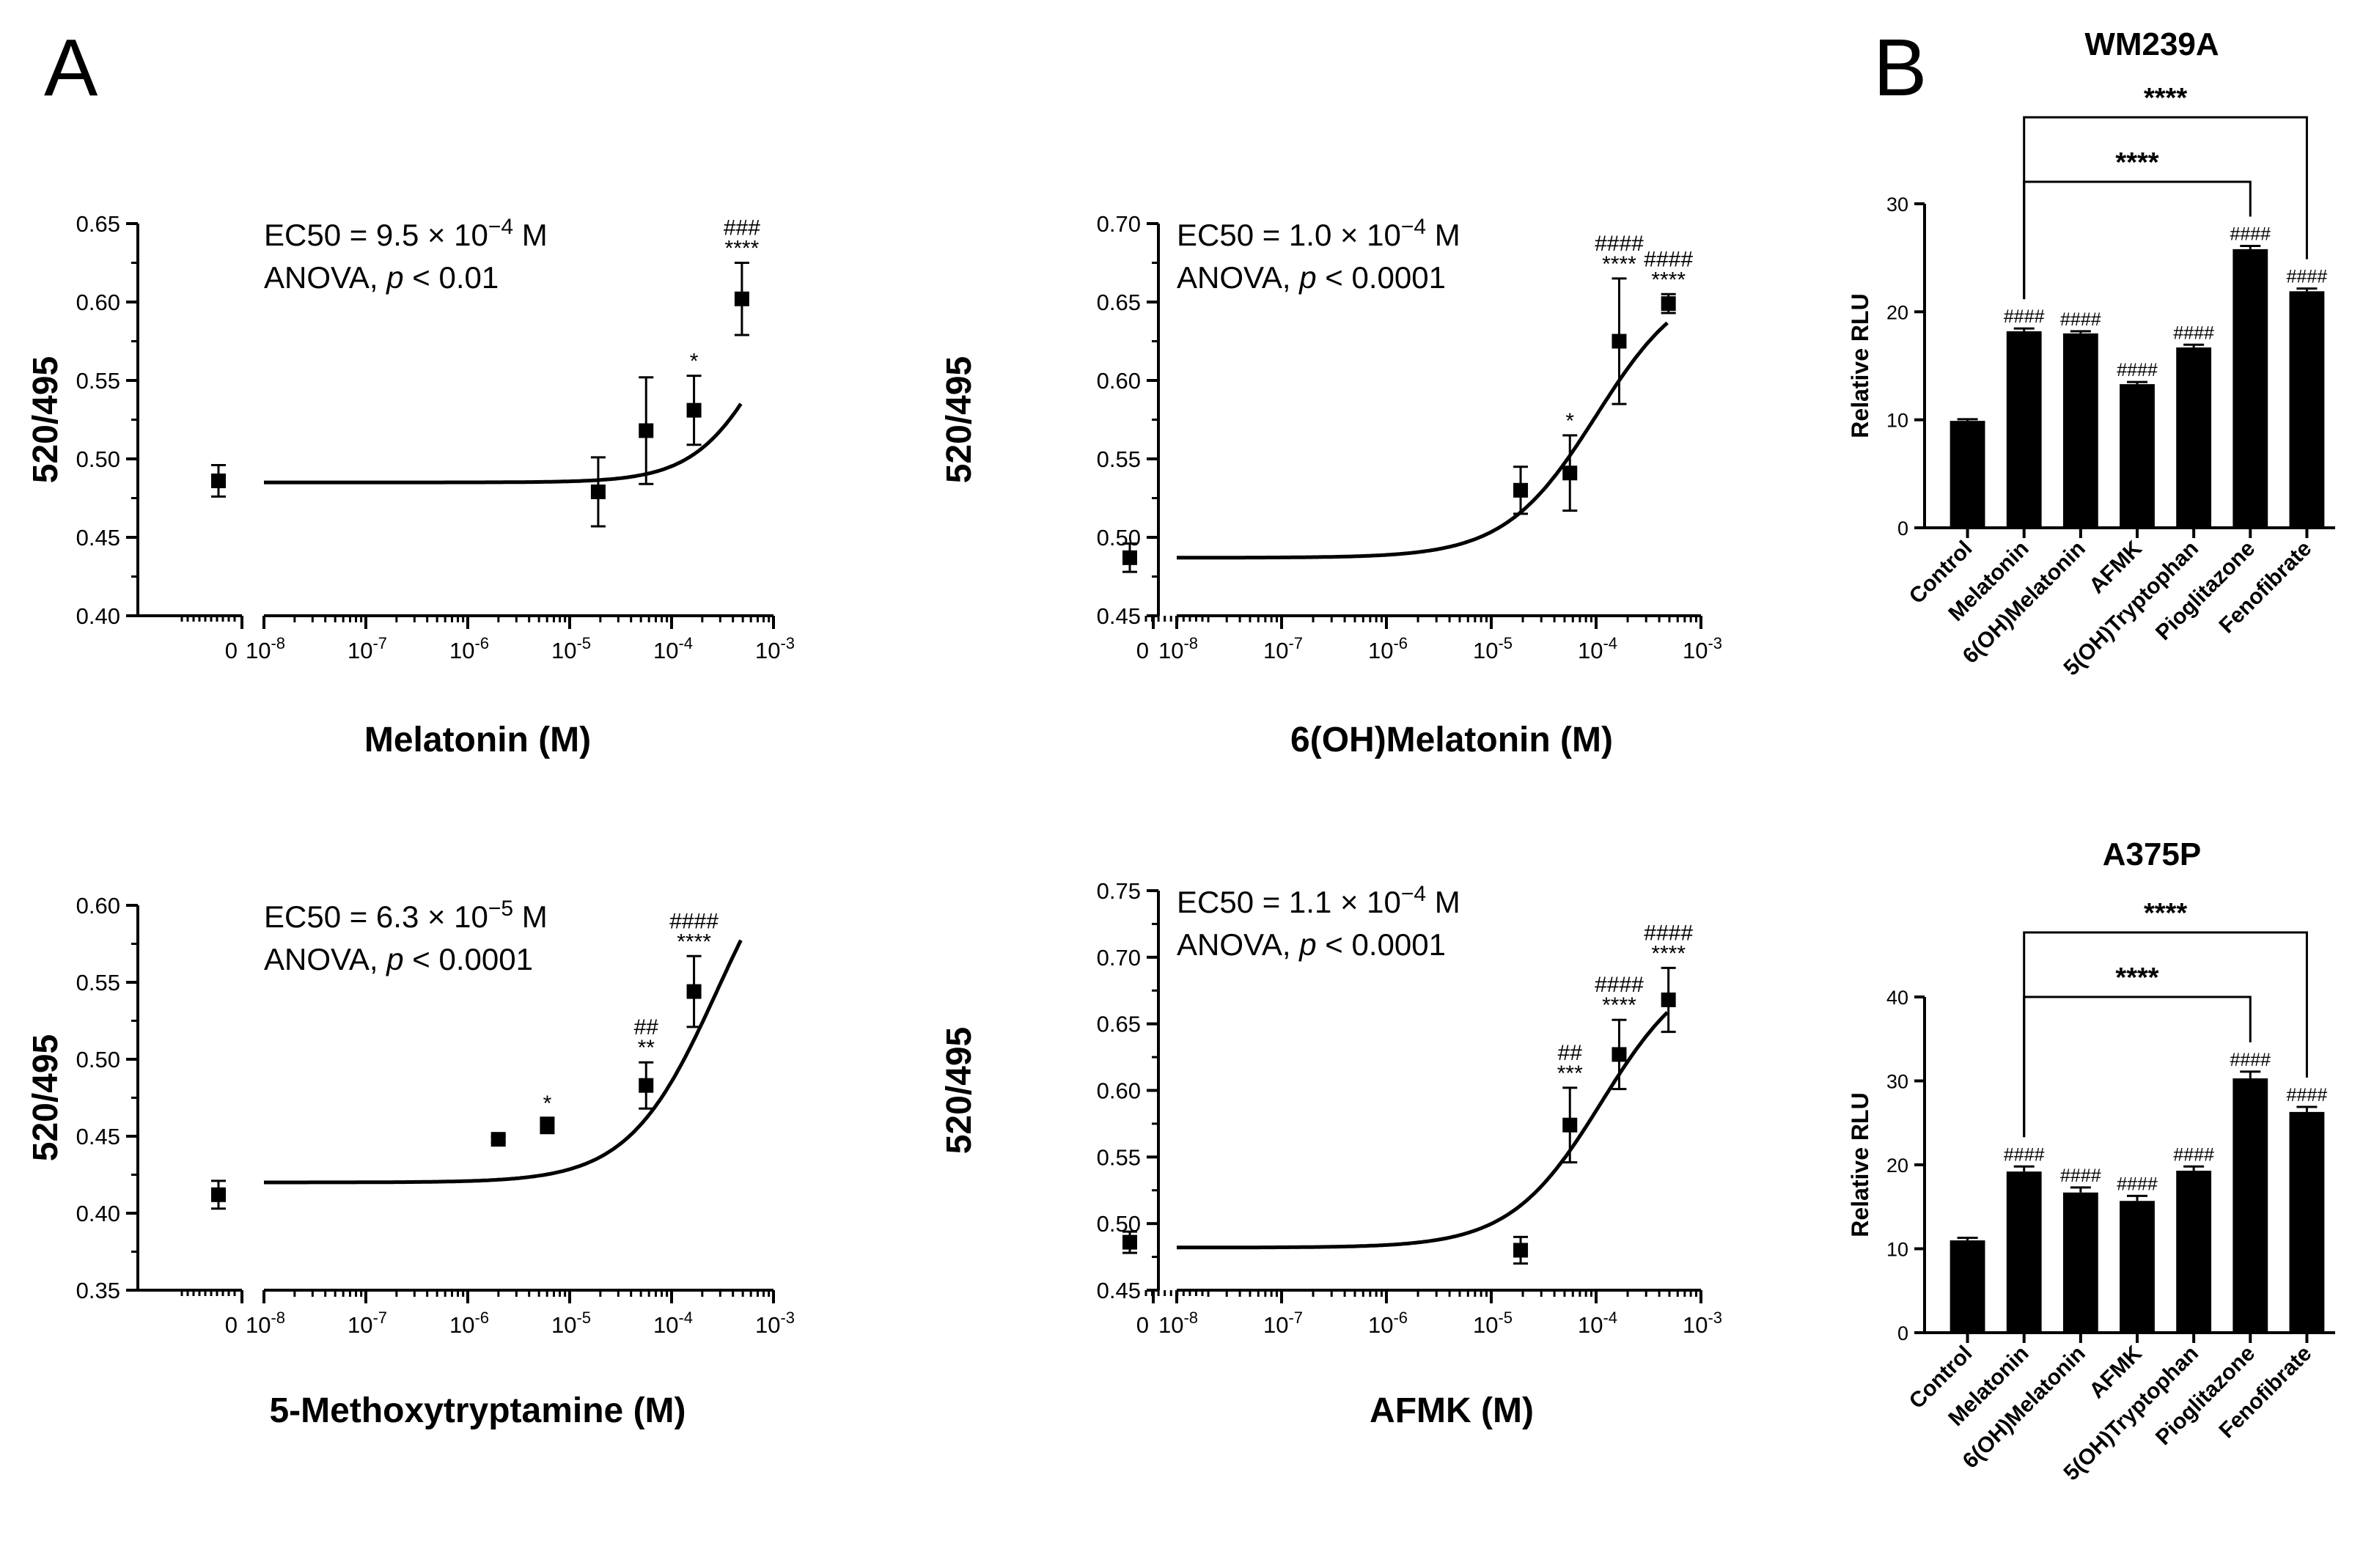  I want to click on y-tick-label: 0.60, so click(1119, 1091).